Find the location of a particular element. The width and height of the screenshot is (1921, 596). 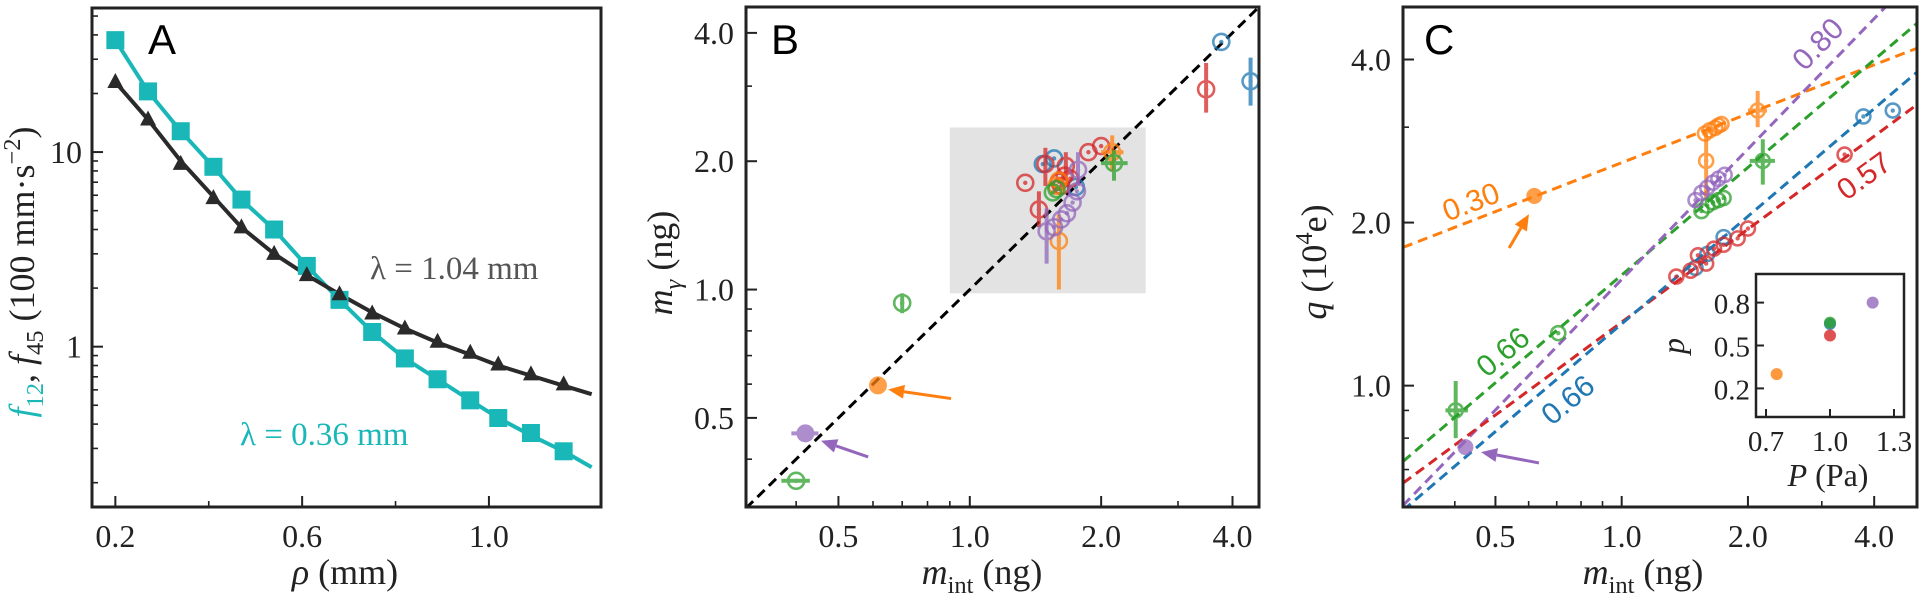

x-tick-label: 0.7 is located at coordinates (1766, 442).